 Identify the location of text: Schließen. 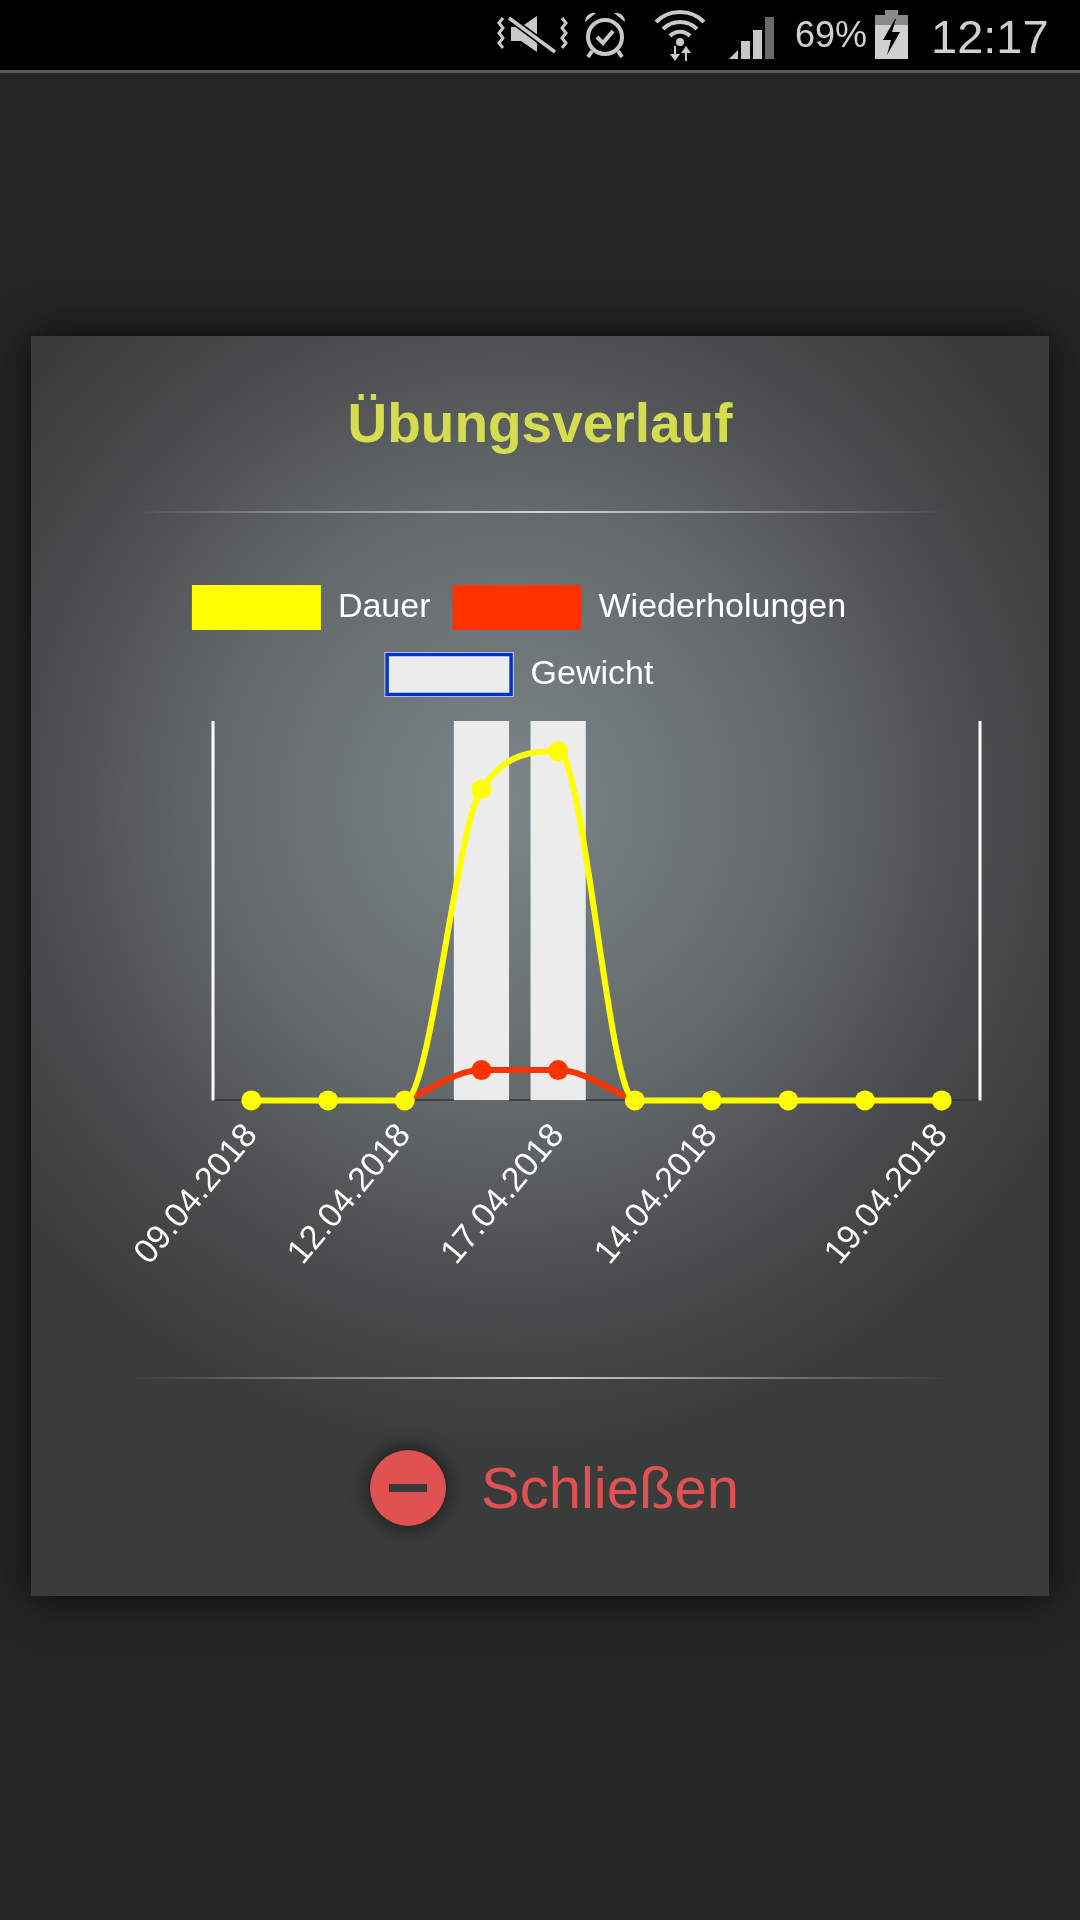
(610, 1488).